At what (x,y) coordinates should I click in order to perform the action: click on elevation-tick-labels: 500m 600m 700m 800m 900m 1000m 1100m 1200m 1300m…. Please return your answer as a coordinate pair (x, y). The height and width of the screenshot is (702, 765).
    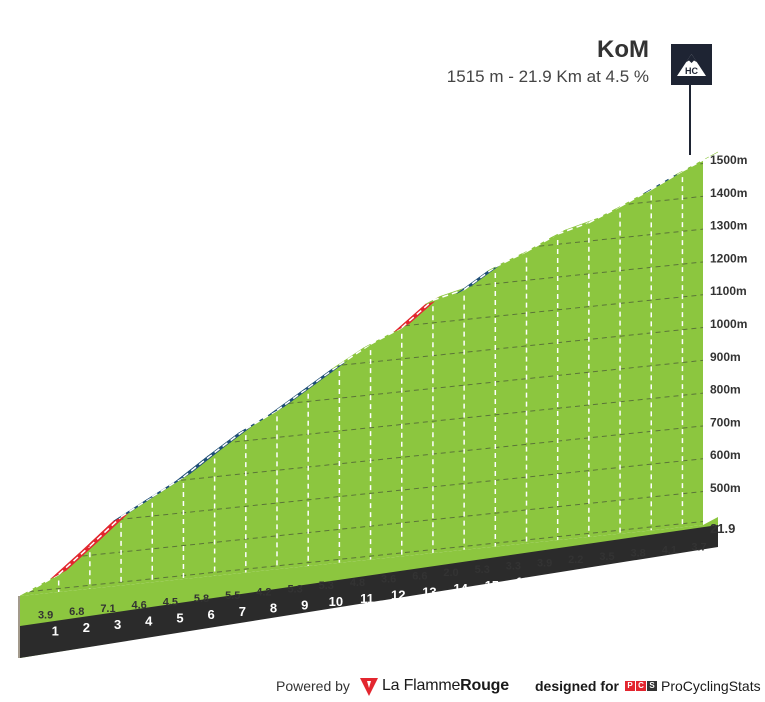
    Looking at the image, I should click on (728, 324).